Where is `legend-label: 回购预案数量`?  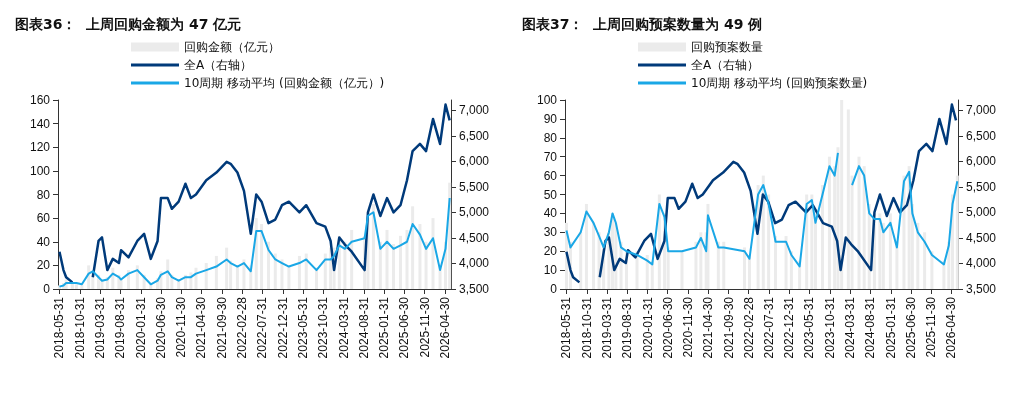 legend-label: 回购预案数量 is located at coordinates (727, 47).